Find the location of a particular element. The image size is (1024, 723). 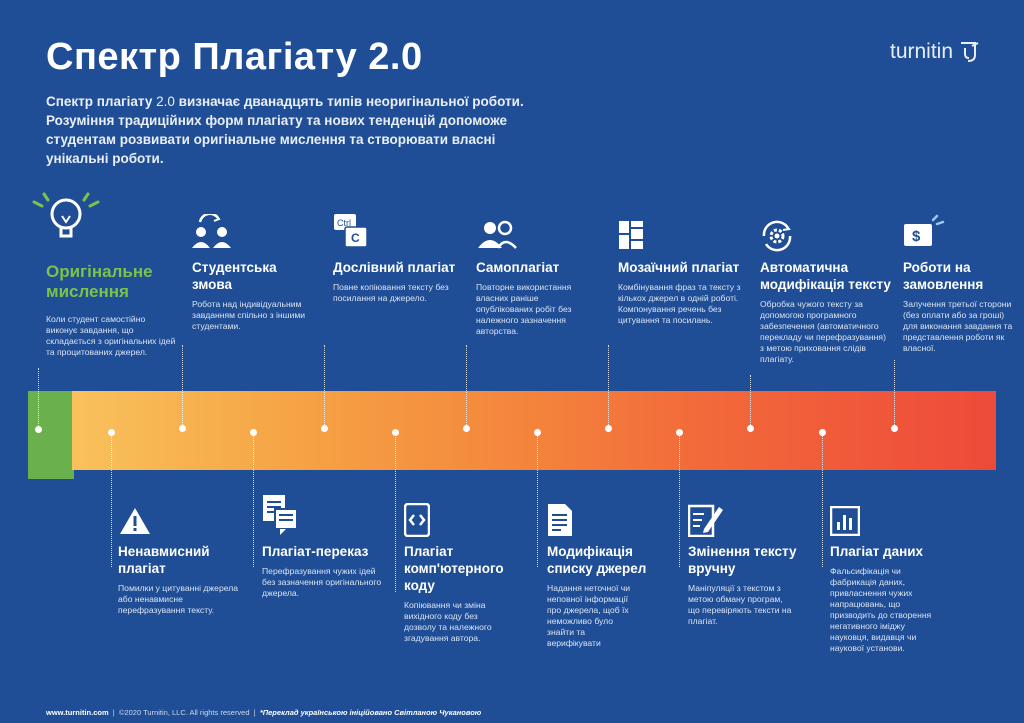

turnitin-logo: turnitin is located at coordinates (936, 52).